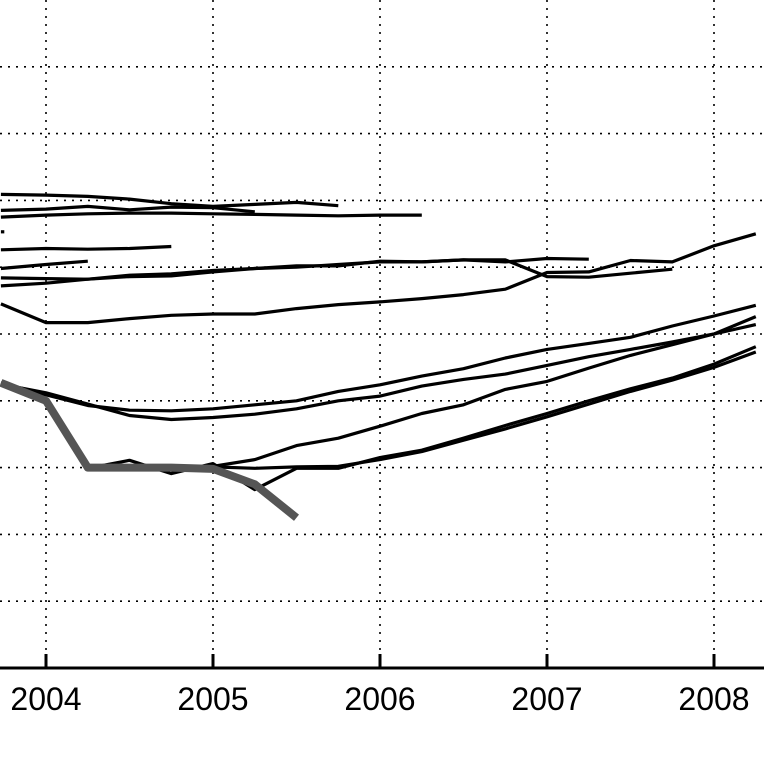 The width and height of the screenshot is (764, 764). What do you see at coordinates (212, 699) in the screenshot?
I see `x-tick-label-1: 2005` at bounding box center [212, 699].